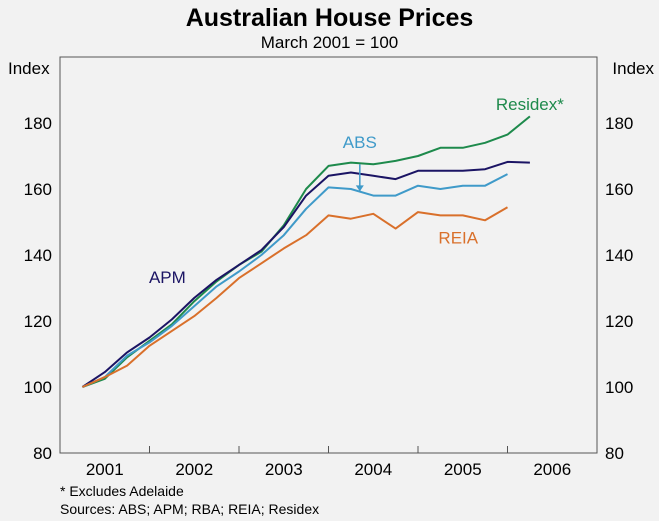 Image resolution: width=659 pixels, height=521 pixels. Describe the element at coordinates (458, 237) in the screenshot. I see `series-label-reia: REIA` at that location.